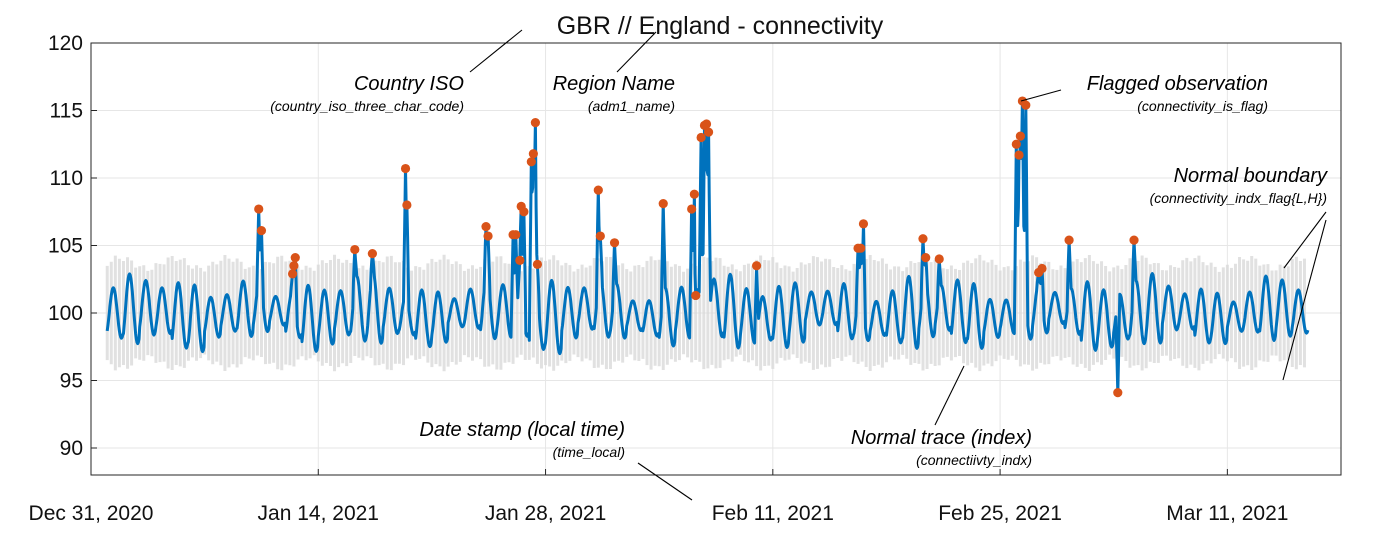 Image resolution: width=1381 pixels, height=551 pixels. I want to click on leader-flag, so click(1041, 95).